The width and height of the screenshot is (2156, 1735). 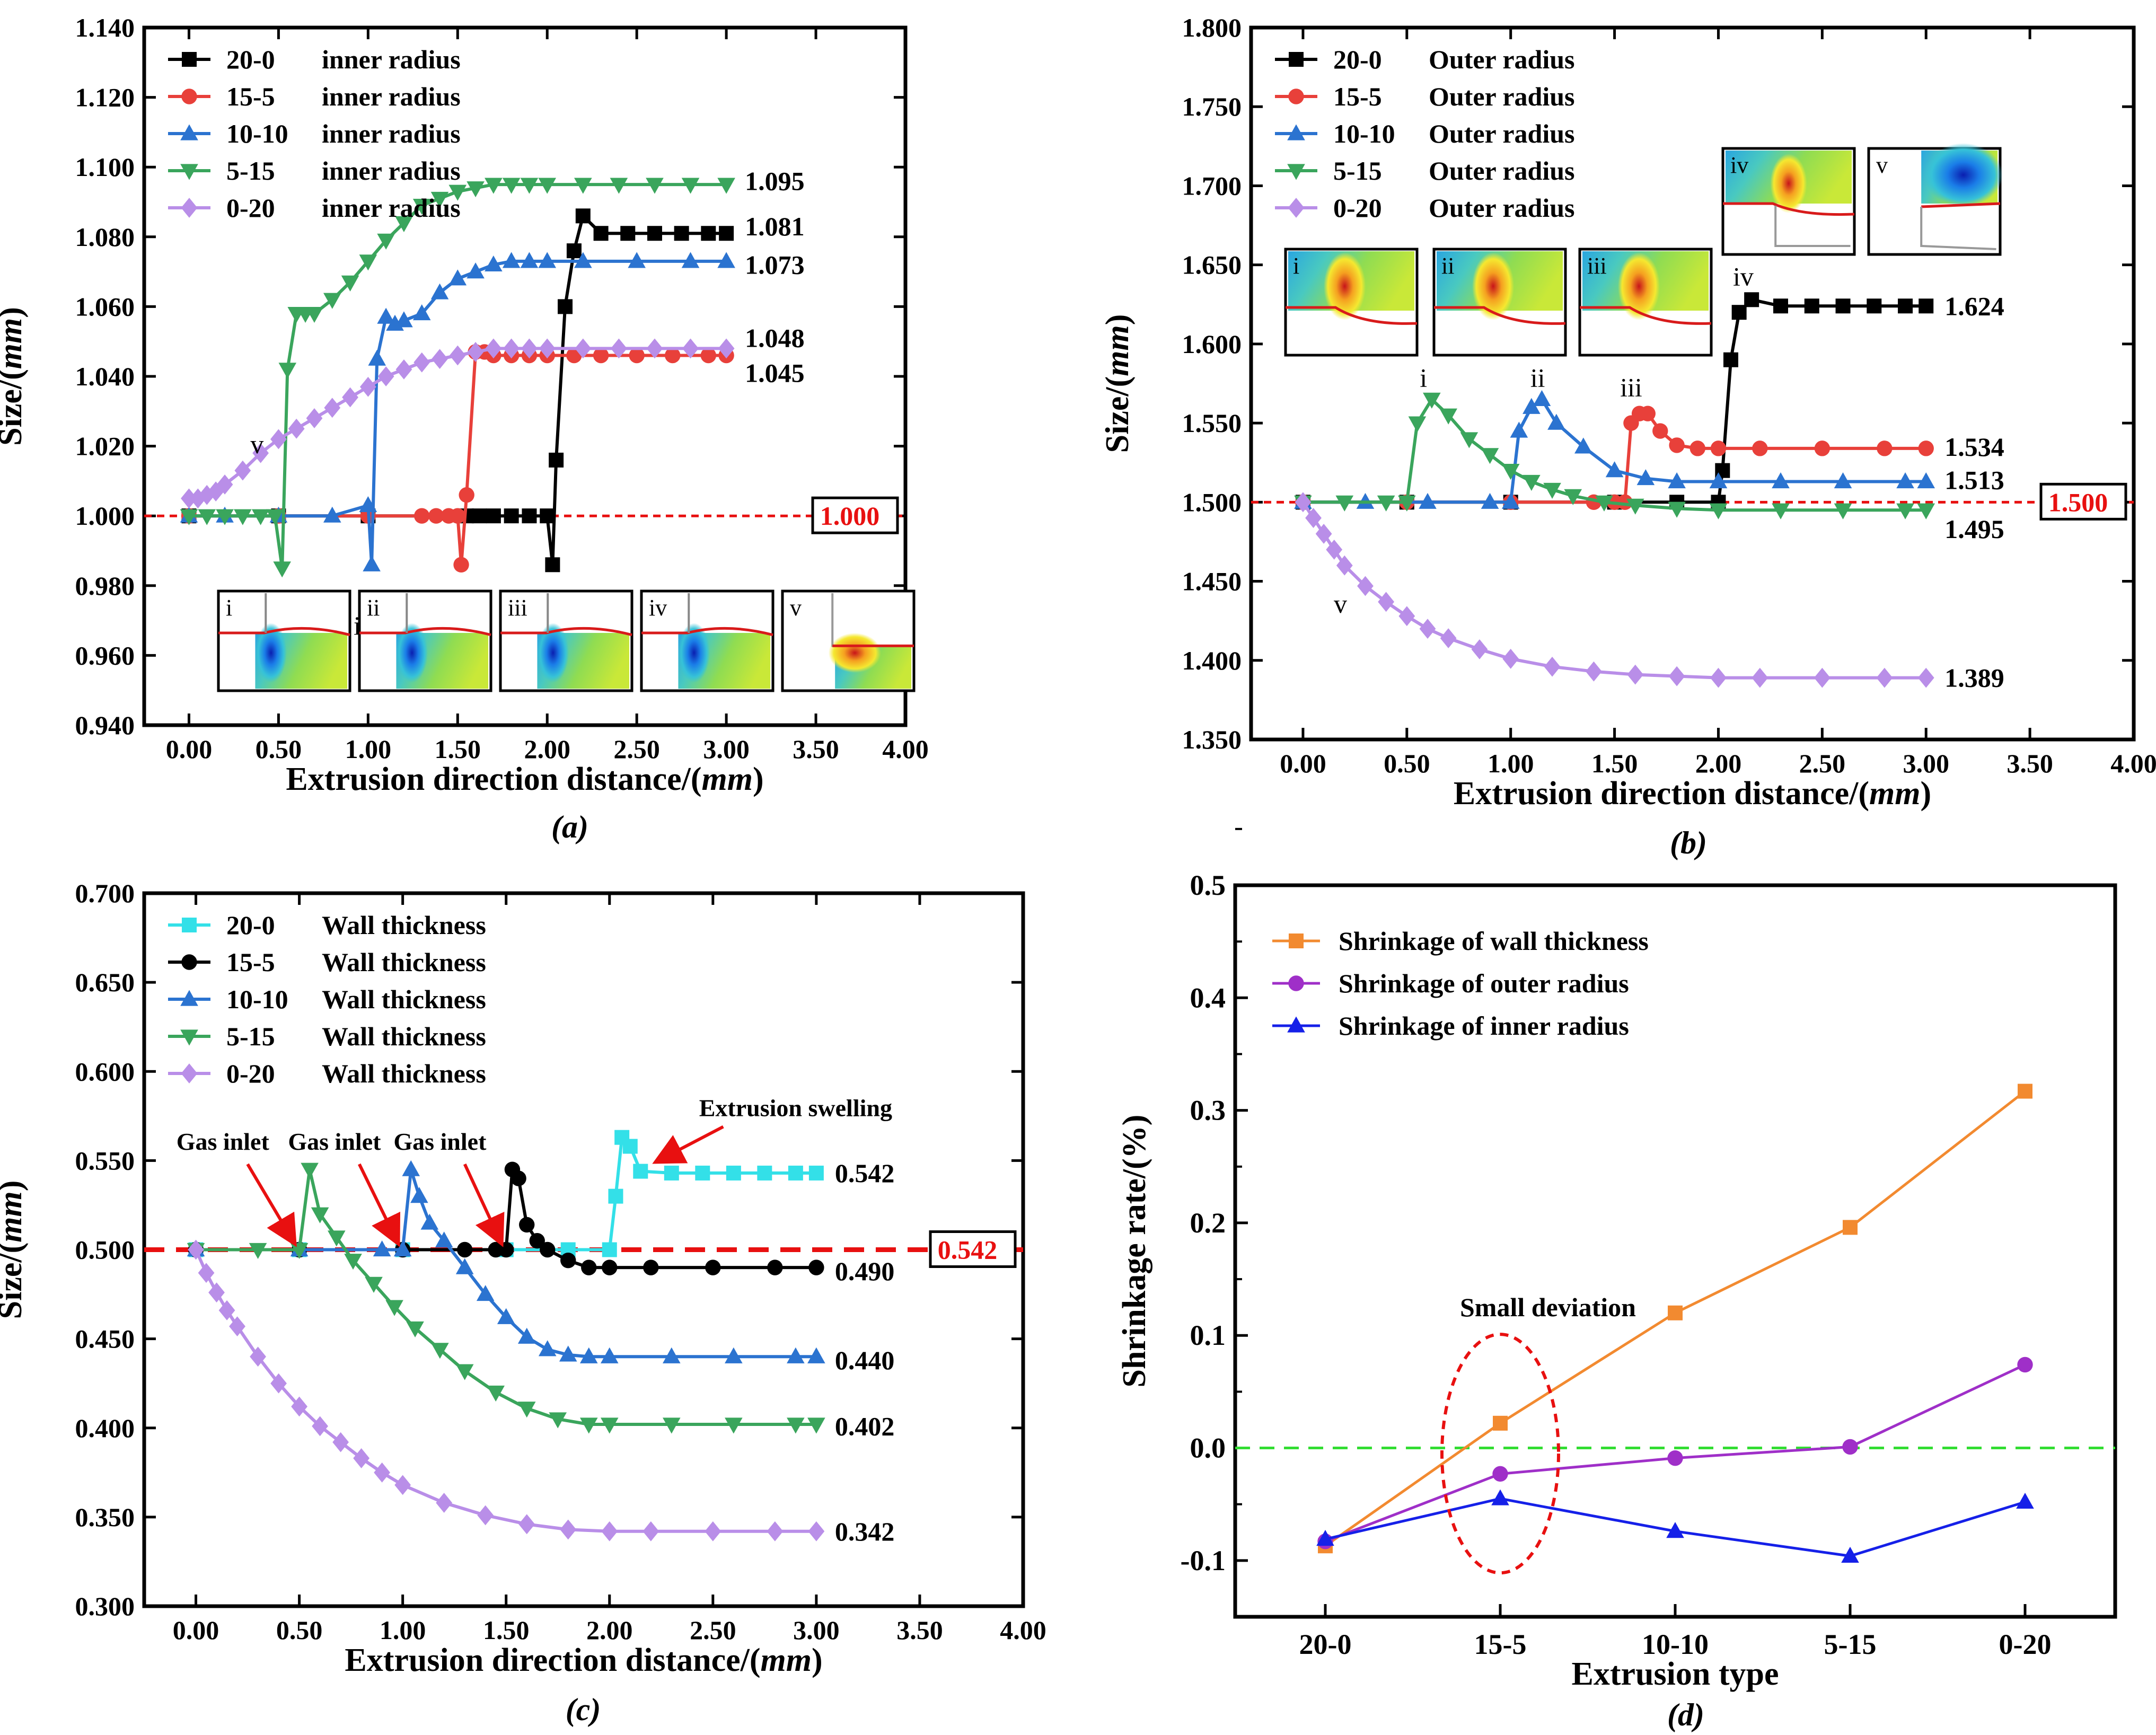 What do you see at coordinates (251, 171) in the screenshot?
I see `legend-series-name: 5-15` at bounding box center [251, 171].